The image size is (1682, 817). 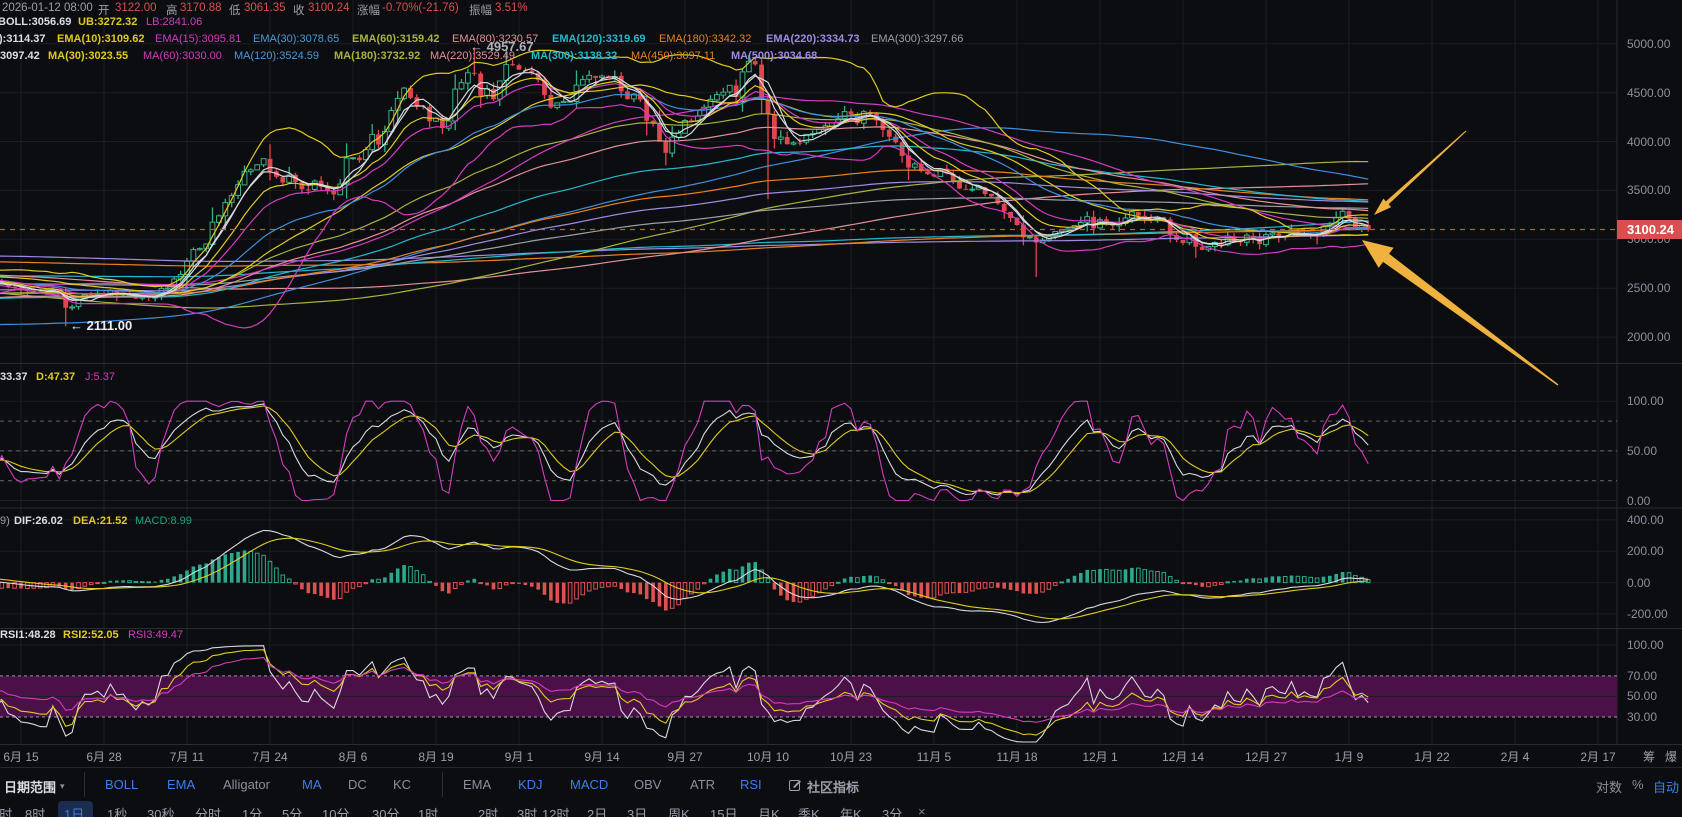 I want to click on svg-text: 200.00, so click(x=1645, y=551).